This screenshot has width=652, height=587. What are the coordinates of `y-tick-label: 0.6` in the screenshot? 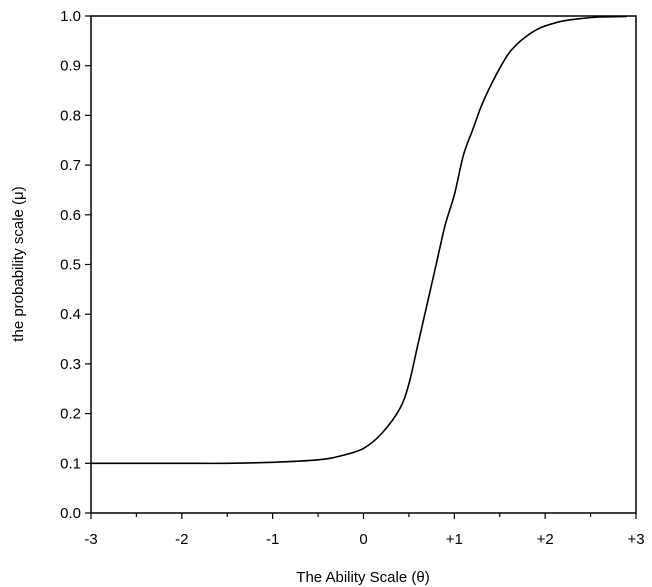 It's located at (70, 215).